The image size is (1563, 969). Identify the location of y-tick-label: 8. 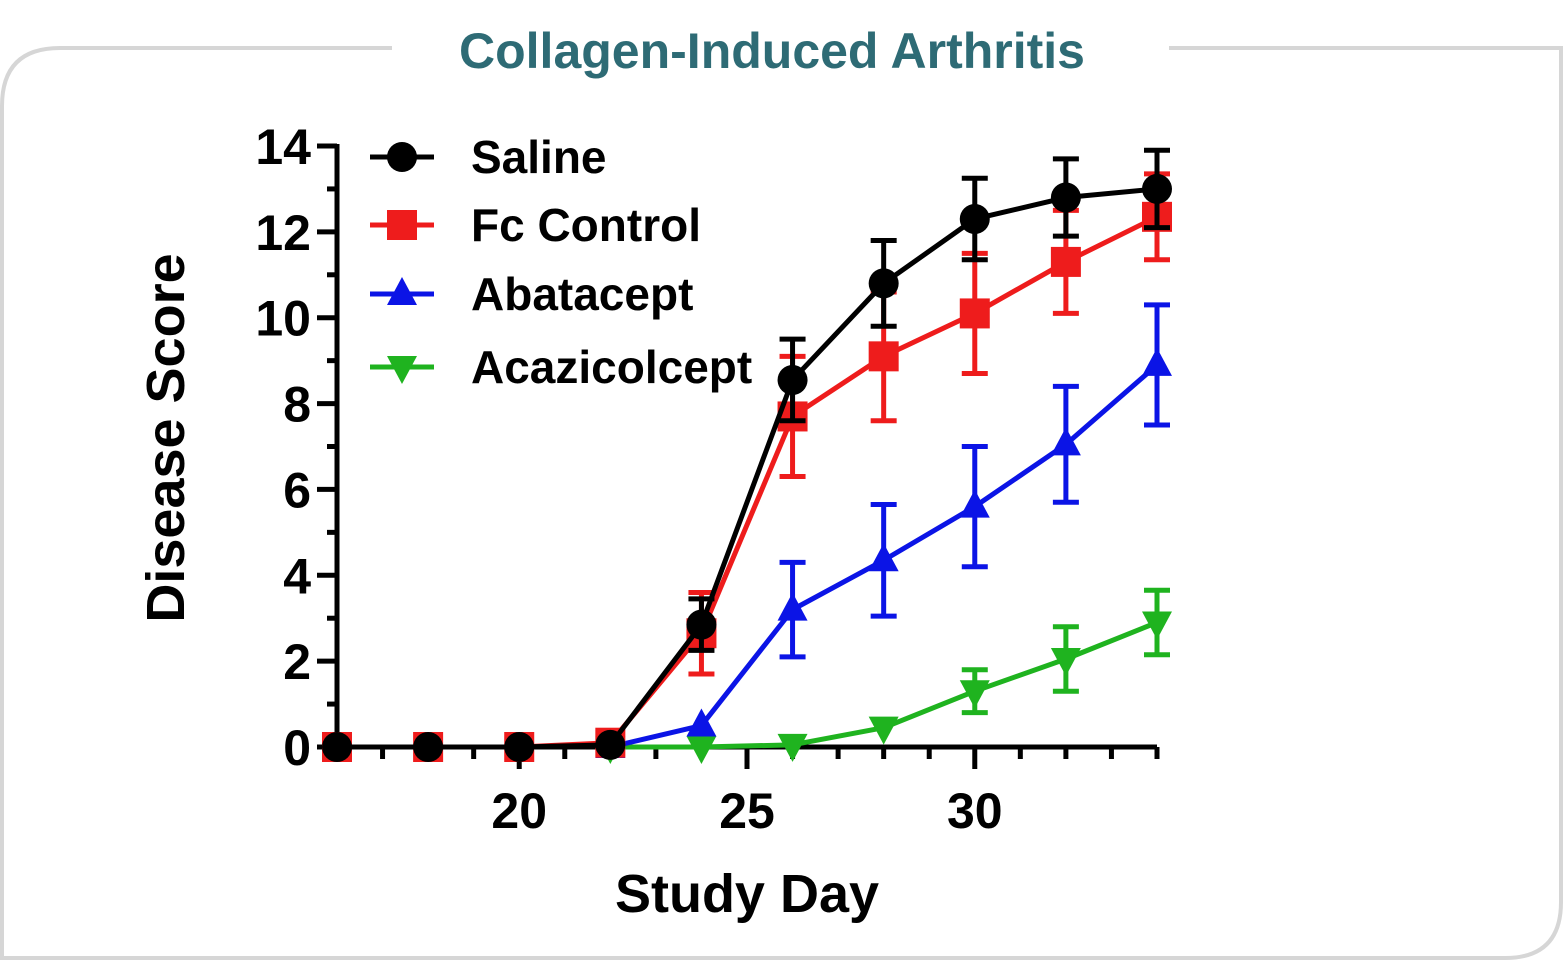
(297, 405).